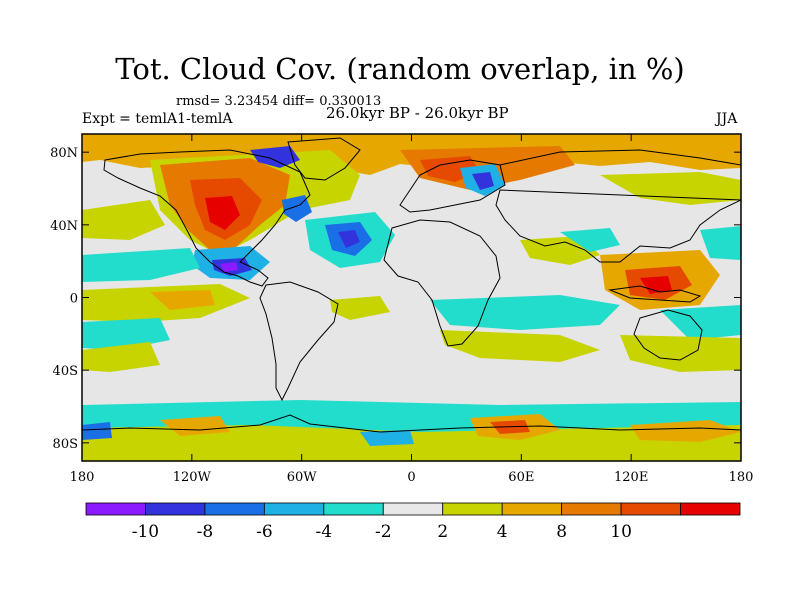 The width and height of the screenshot is (800, 600). I want to click on experiment-label: Expt = temlA1-temlA, so click(157, 119).